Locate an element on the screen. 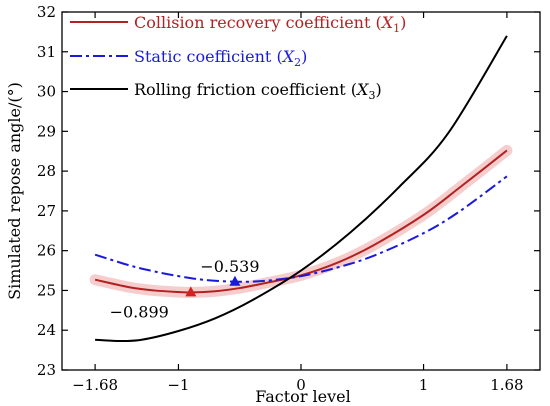 The width and height of the screenshot is (550, 406). y-tick-label: 26 is located at coordinates (46, 251).